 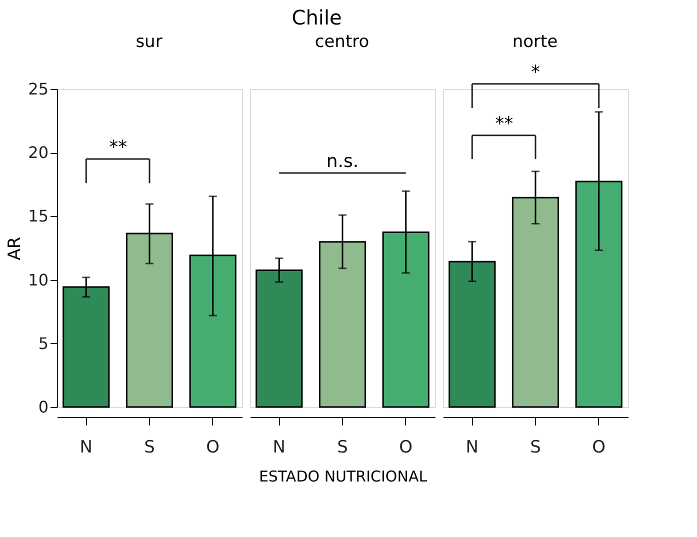 I want to click on annotation: n.s., so click(x=342, y=161).